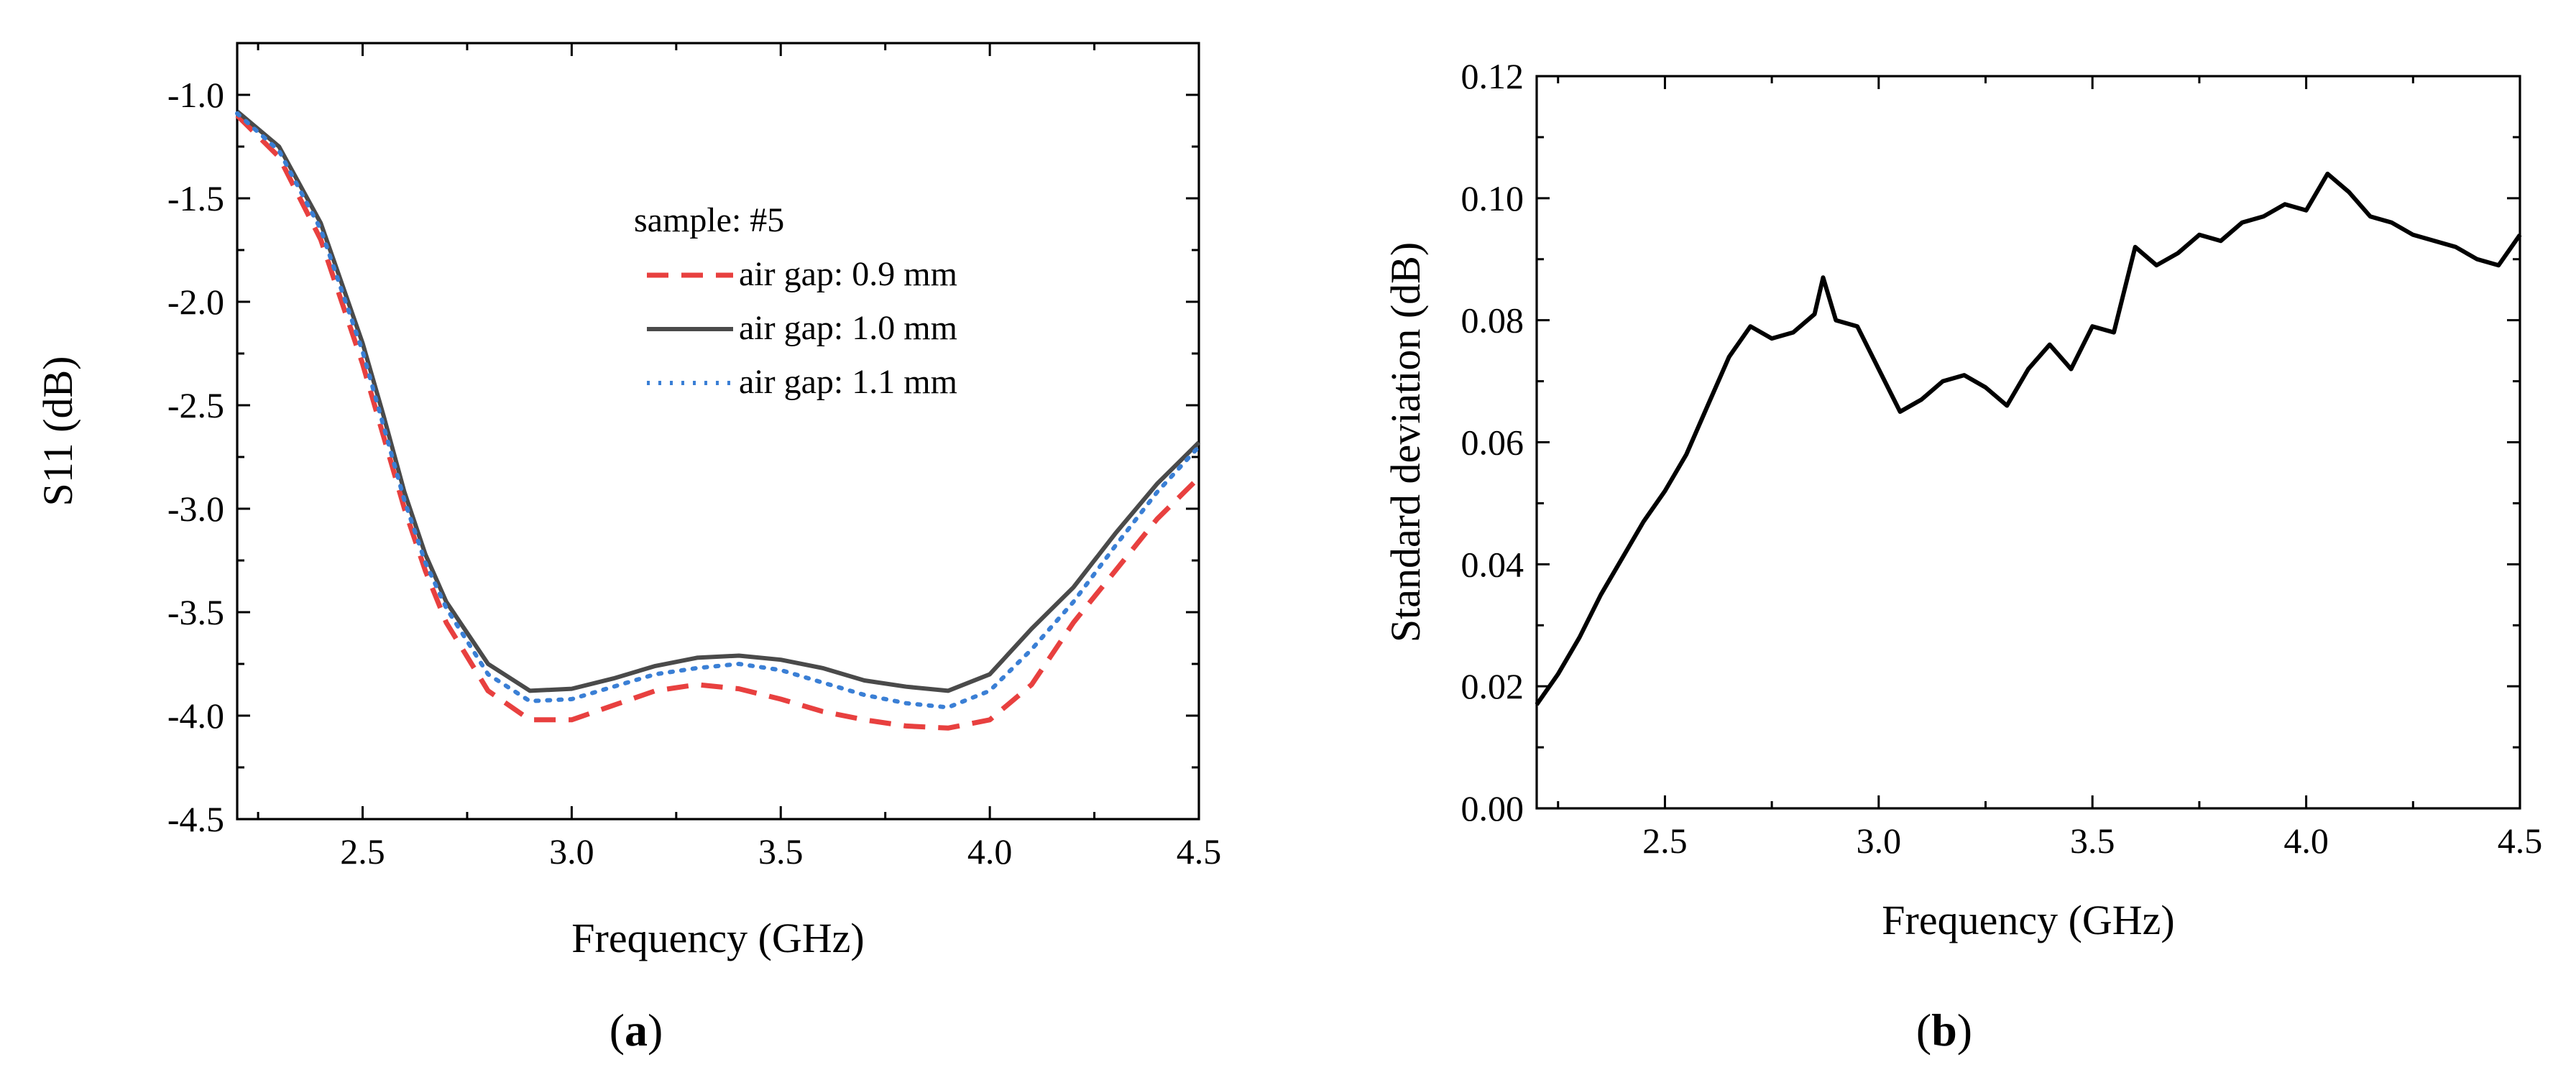  I want to click on panel-letter: a, so click(636, 1030).